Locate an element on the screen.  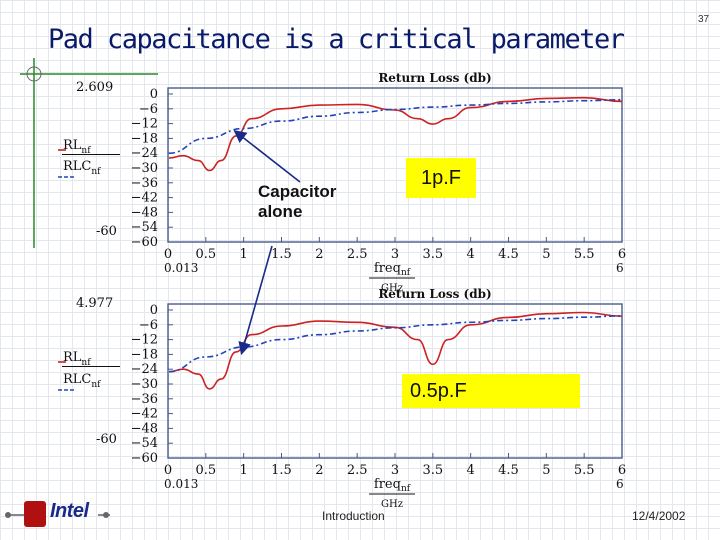
chart-2-rlc-label: RLCnf is located at coordinates (82, 381).